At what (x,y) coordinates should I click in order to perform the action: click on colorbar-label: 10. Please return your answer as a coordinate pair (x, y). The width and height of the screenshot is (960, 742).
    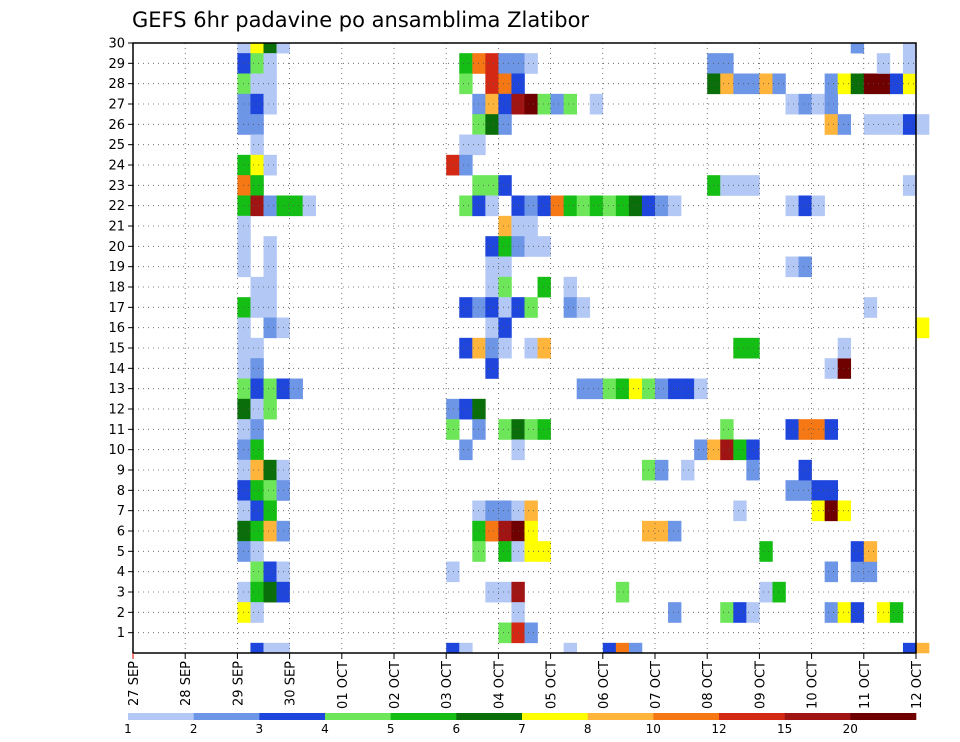
    Looking at the image, I should click on (653, 729).